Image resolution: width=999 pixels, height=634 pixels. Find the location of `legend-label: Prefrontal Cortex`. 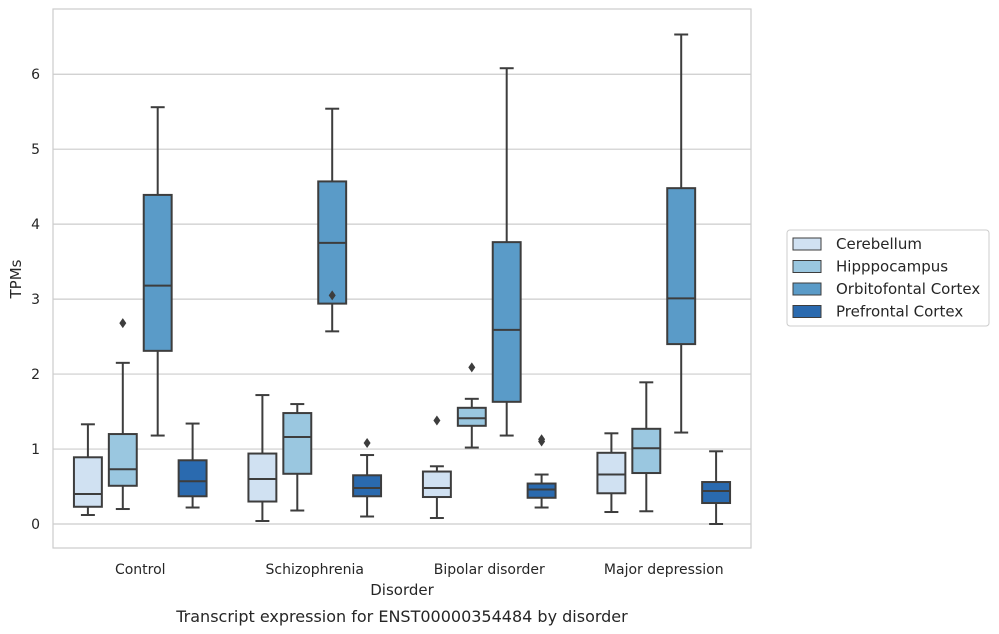

legend-label: Prefrontal Cortex is located at coordinates (899, 312).